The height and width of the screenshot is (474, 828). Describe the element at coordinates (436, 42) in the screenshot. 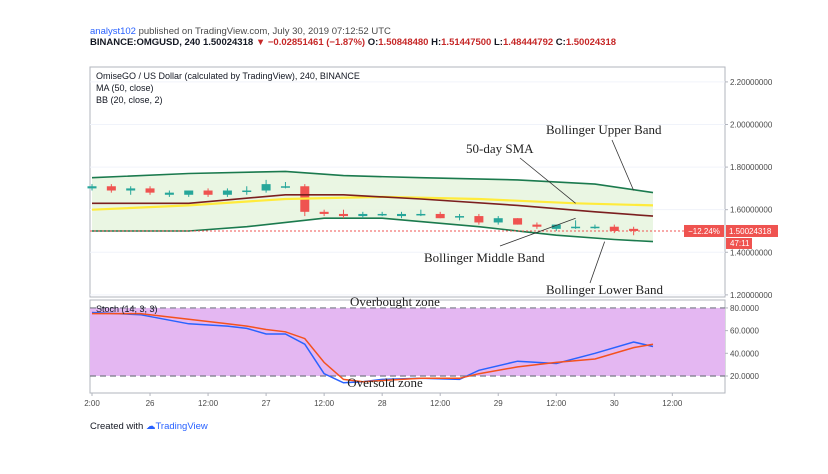

I see `high-label: H:` at that location.